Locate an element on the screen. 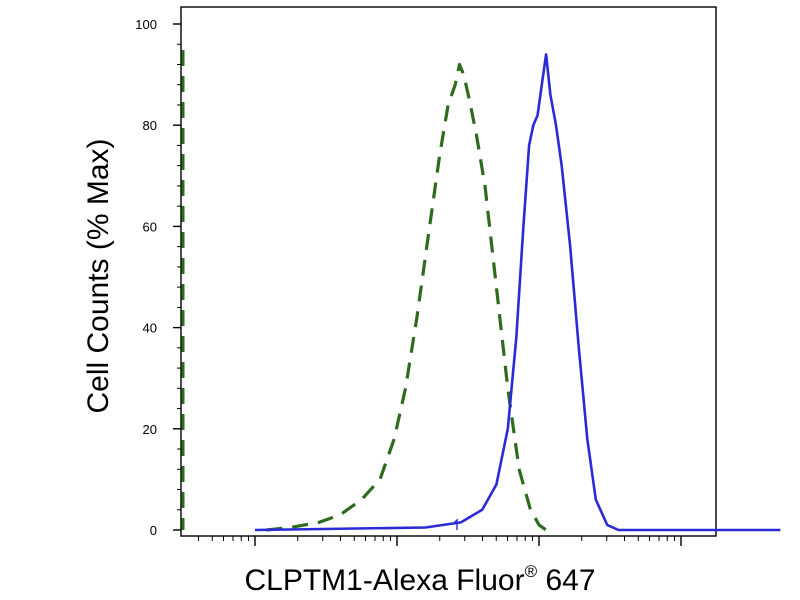  x-axis-title: CLPTM1-Alexa Fluor® 647 is located at coordinates (420, 579).